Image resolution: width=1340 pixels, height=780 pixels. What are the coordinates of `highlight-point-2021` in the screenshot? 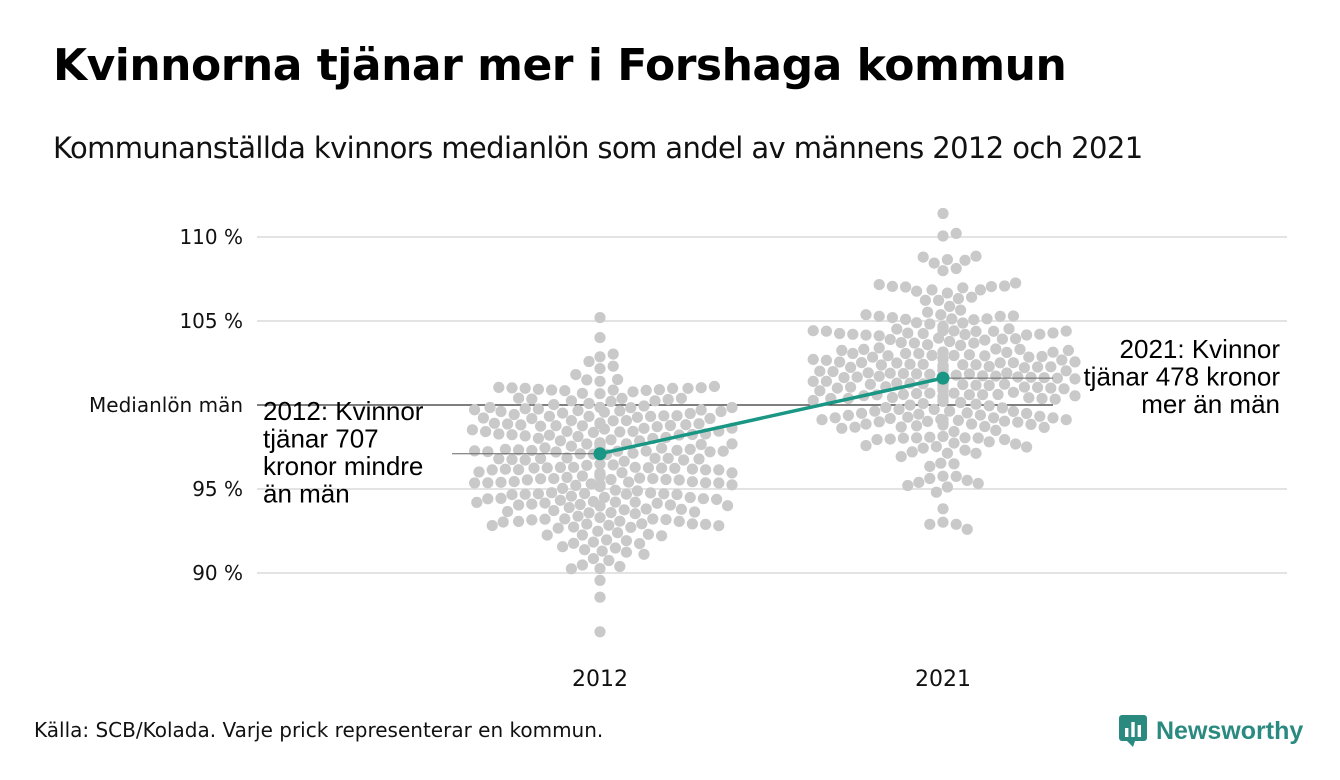 It's located at (943, 378).